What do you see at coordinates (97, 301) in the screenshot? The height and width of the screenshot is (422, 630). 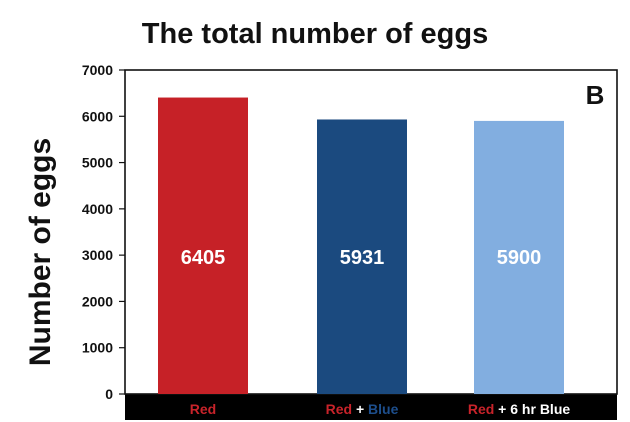 I see `y-tick-label: 2000` at bounding box center [97, 301].